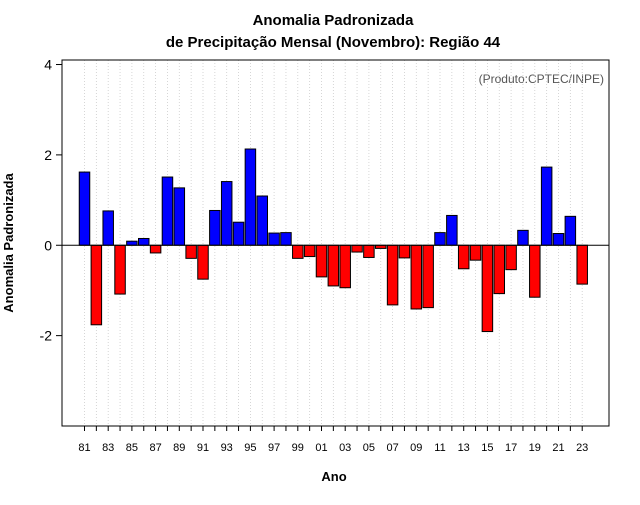 Image resolution: width=640 pixels, height=505 pixels. Describe the element at coordinates (46, 336) in the screenshot. I see `y-tick-label: -2` at that location.